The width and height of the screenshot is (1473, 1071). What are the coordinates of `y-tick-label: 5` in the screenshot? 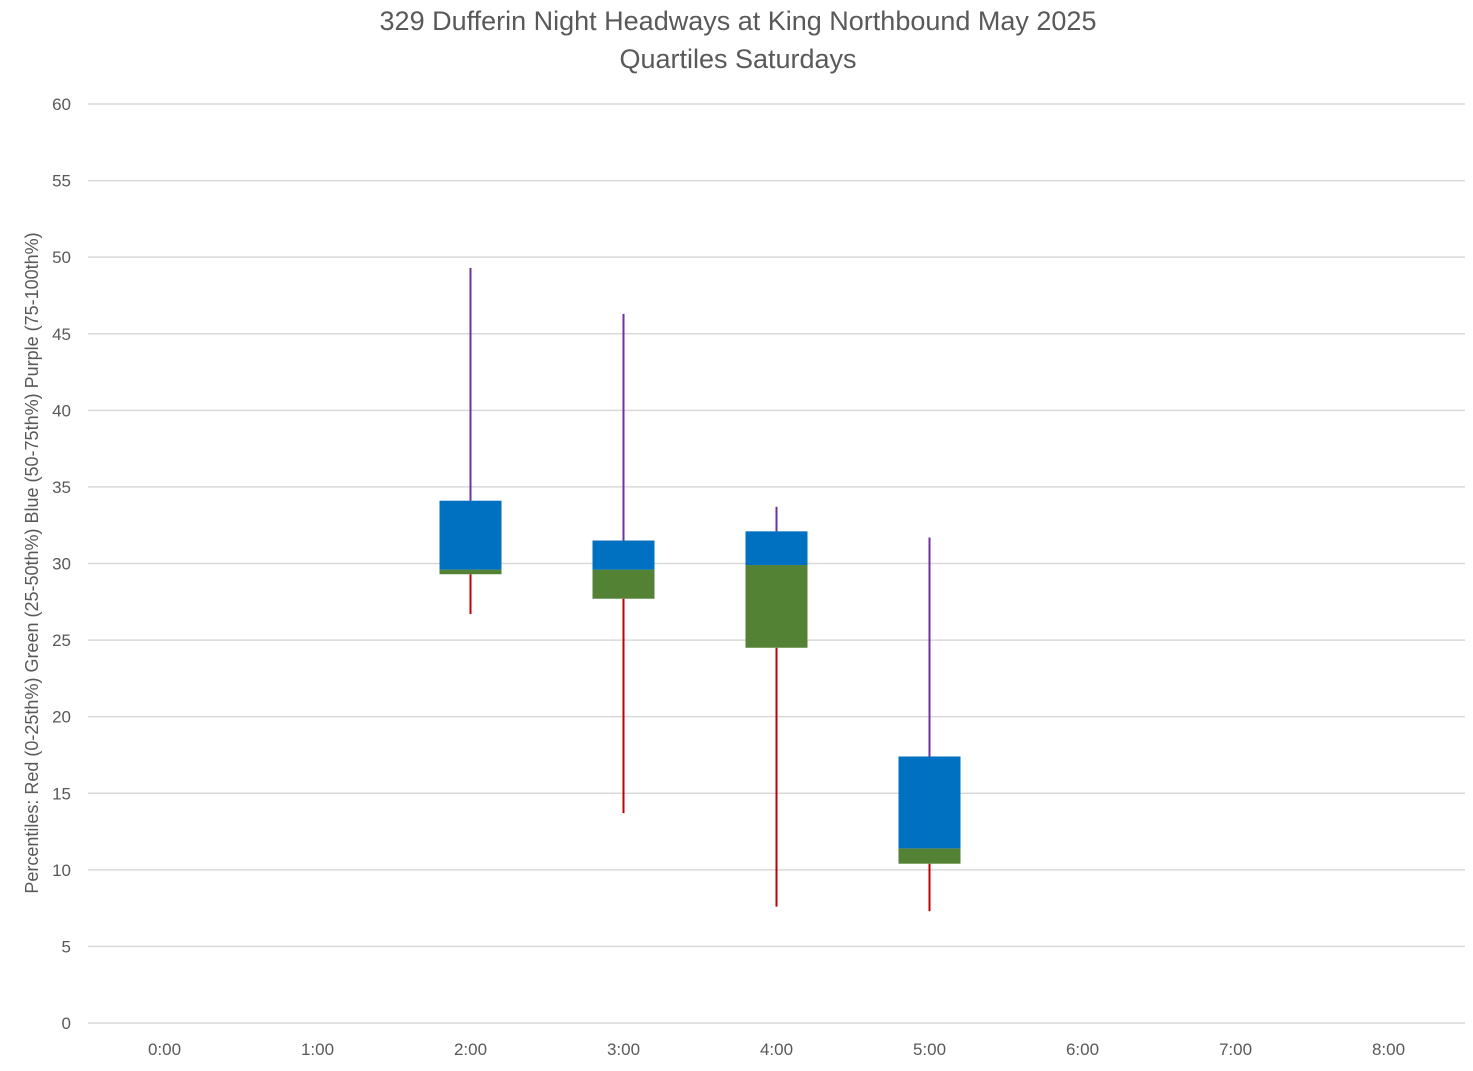 It's located at (66, 946).